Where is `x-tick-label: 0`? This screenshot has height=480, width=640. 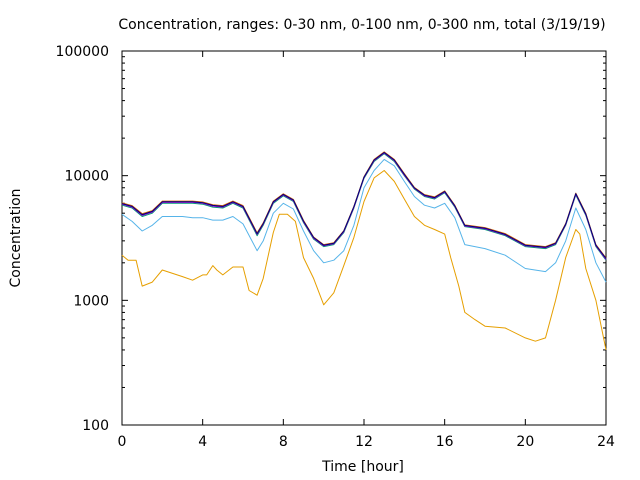 x-tick-label: 0 is located at coordinates (122, 442).